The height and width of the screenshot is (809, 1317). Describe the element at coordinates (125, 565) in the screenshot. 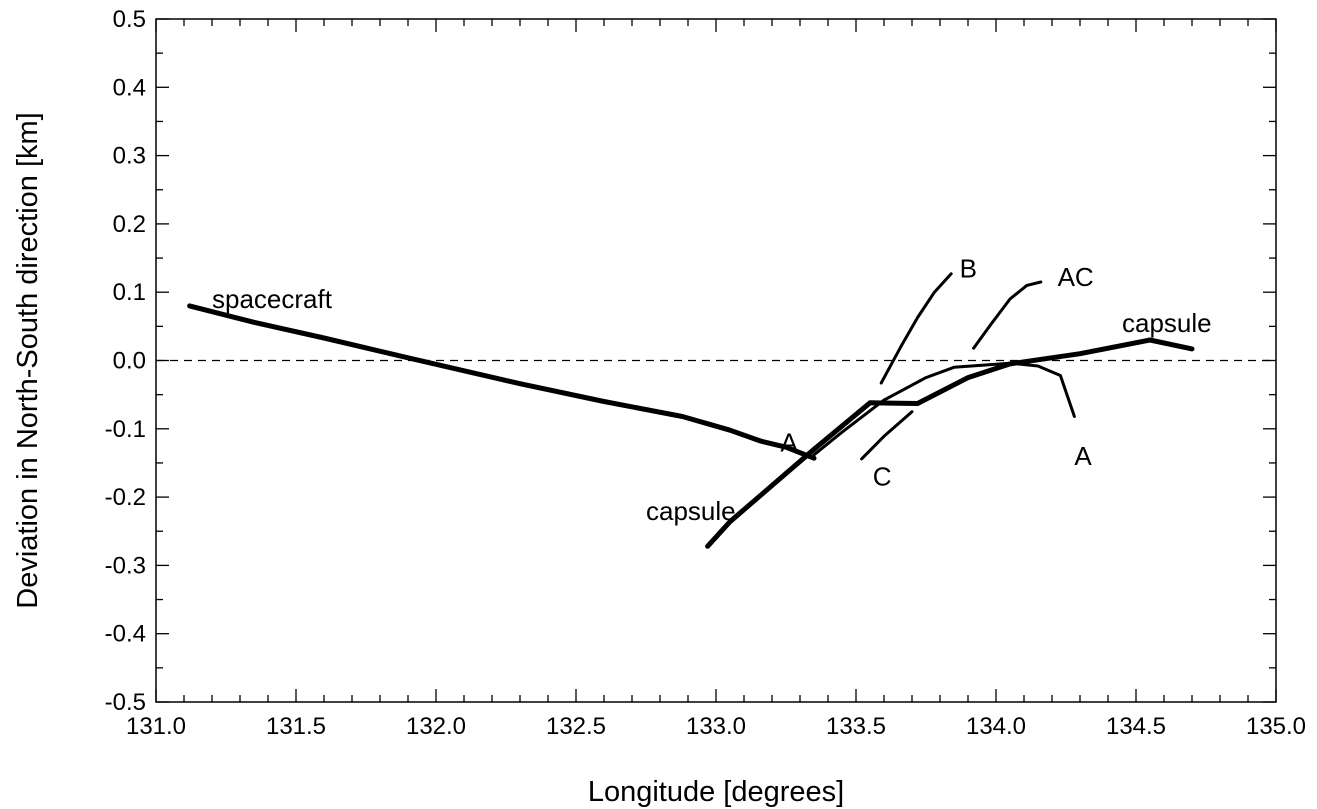

I see `y-tick-label: -0.3` at that location.